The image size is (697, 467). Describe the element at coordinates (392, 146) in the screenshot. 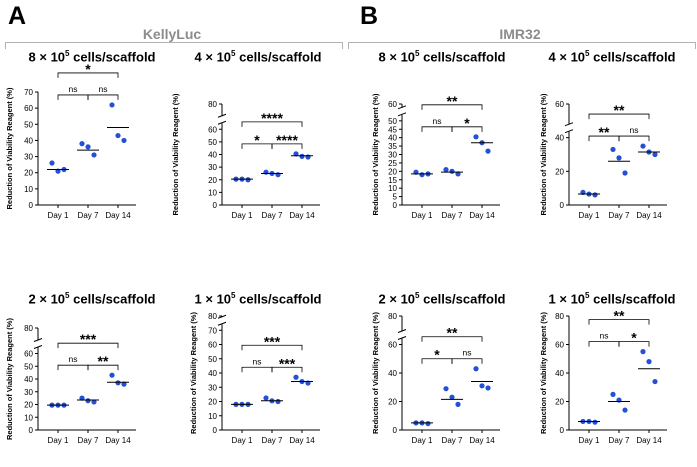

I see `y-tick-label: 35` at that location.